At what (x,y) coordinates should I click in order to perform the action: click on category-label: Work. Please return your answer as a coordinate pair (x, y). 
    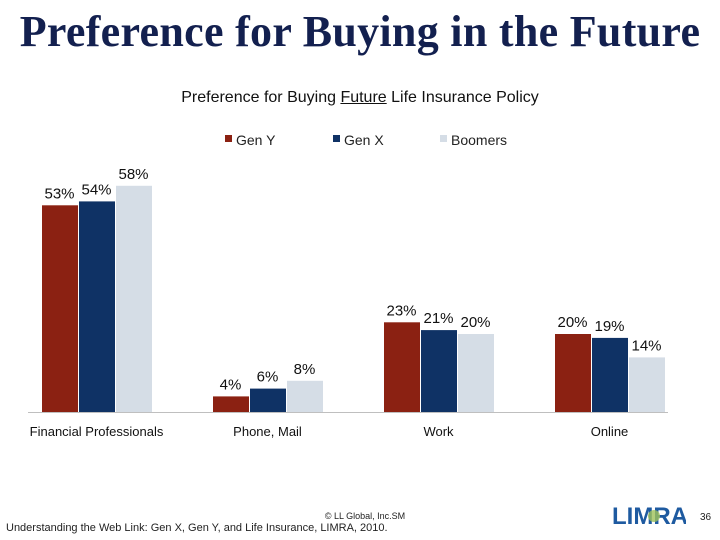
    Looking at the image, I should click on (438, 431).